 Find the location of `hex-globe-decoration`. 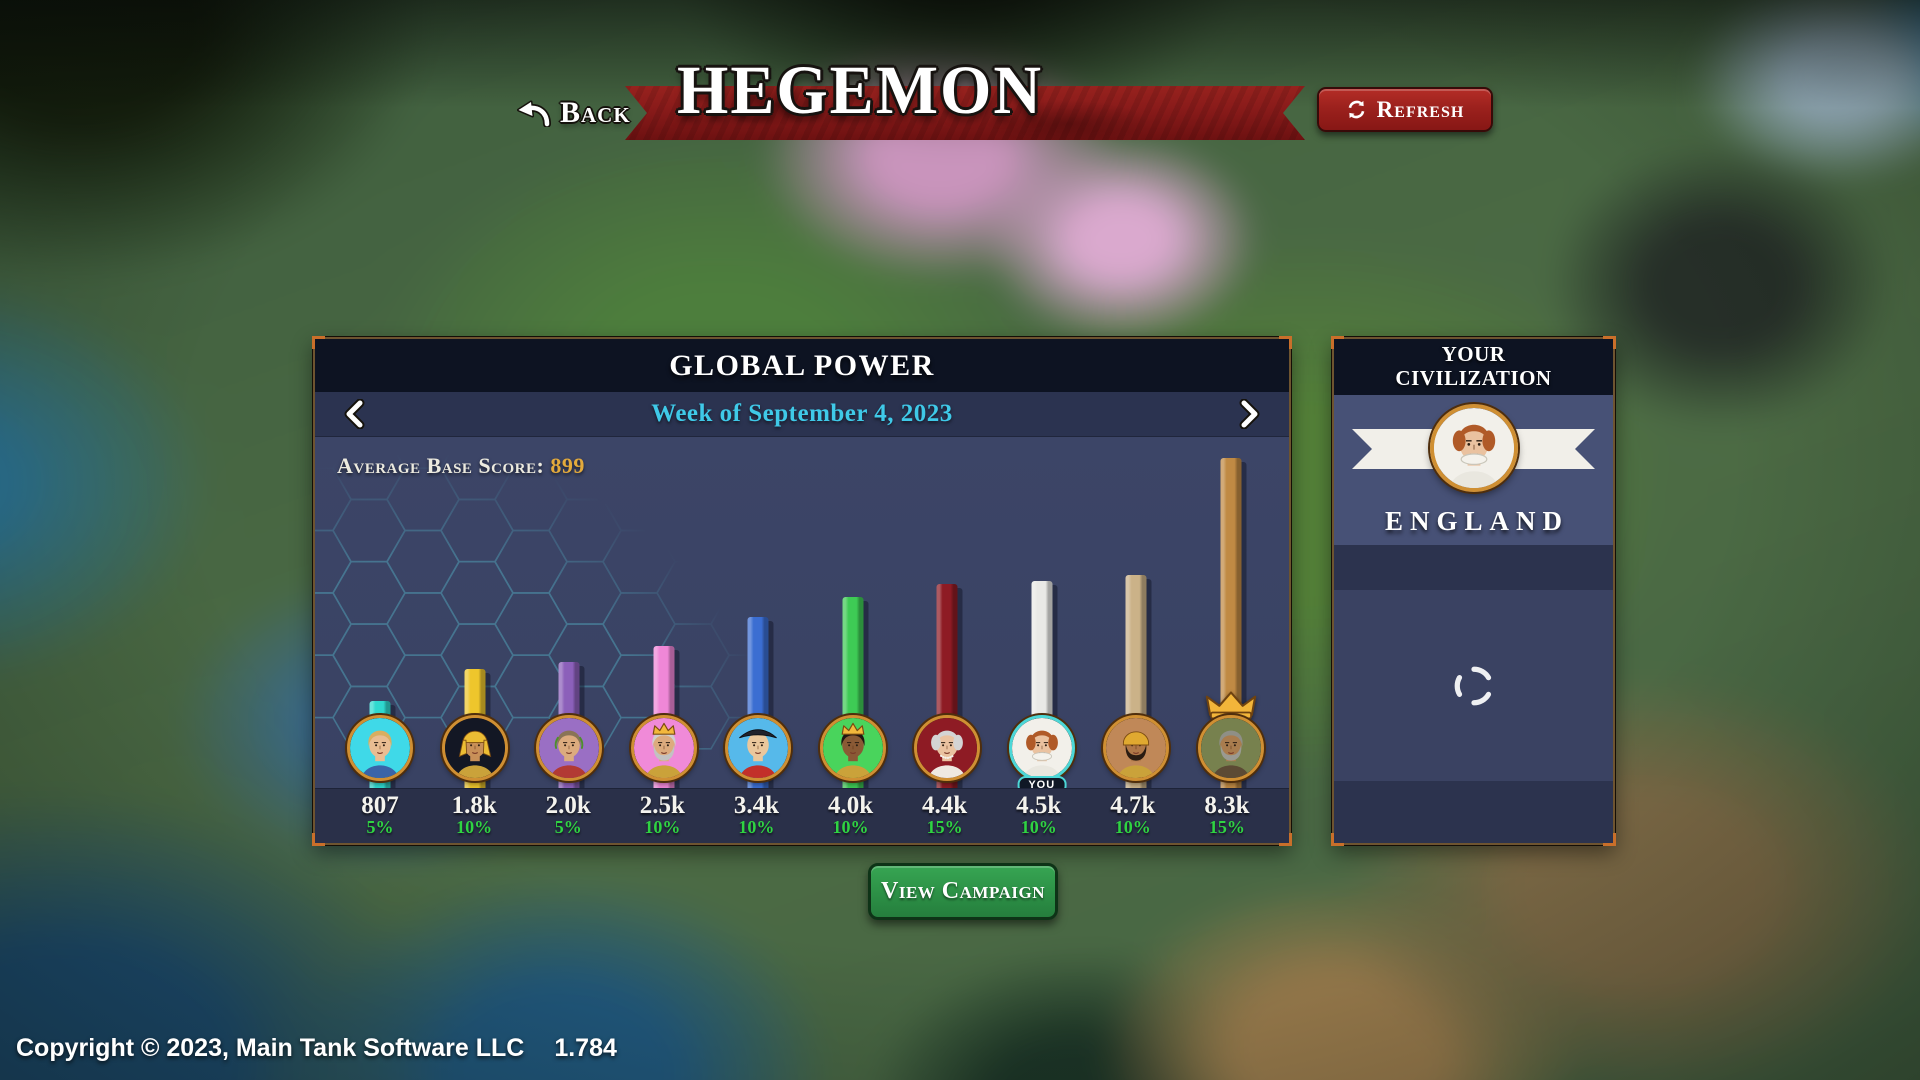

hex-globe-decoration is located at coordinates (665, 612).